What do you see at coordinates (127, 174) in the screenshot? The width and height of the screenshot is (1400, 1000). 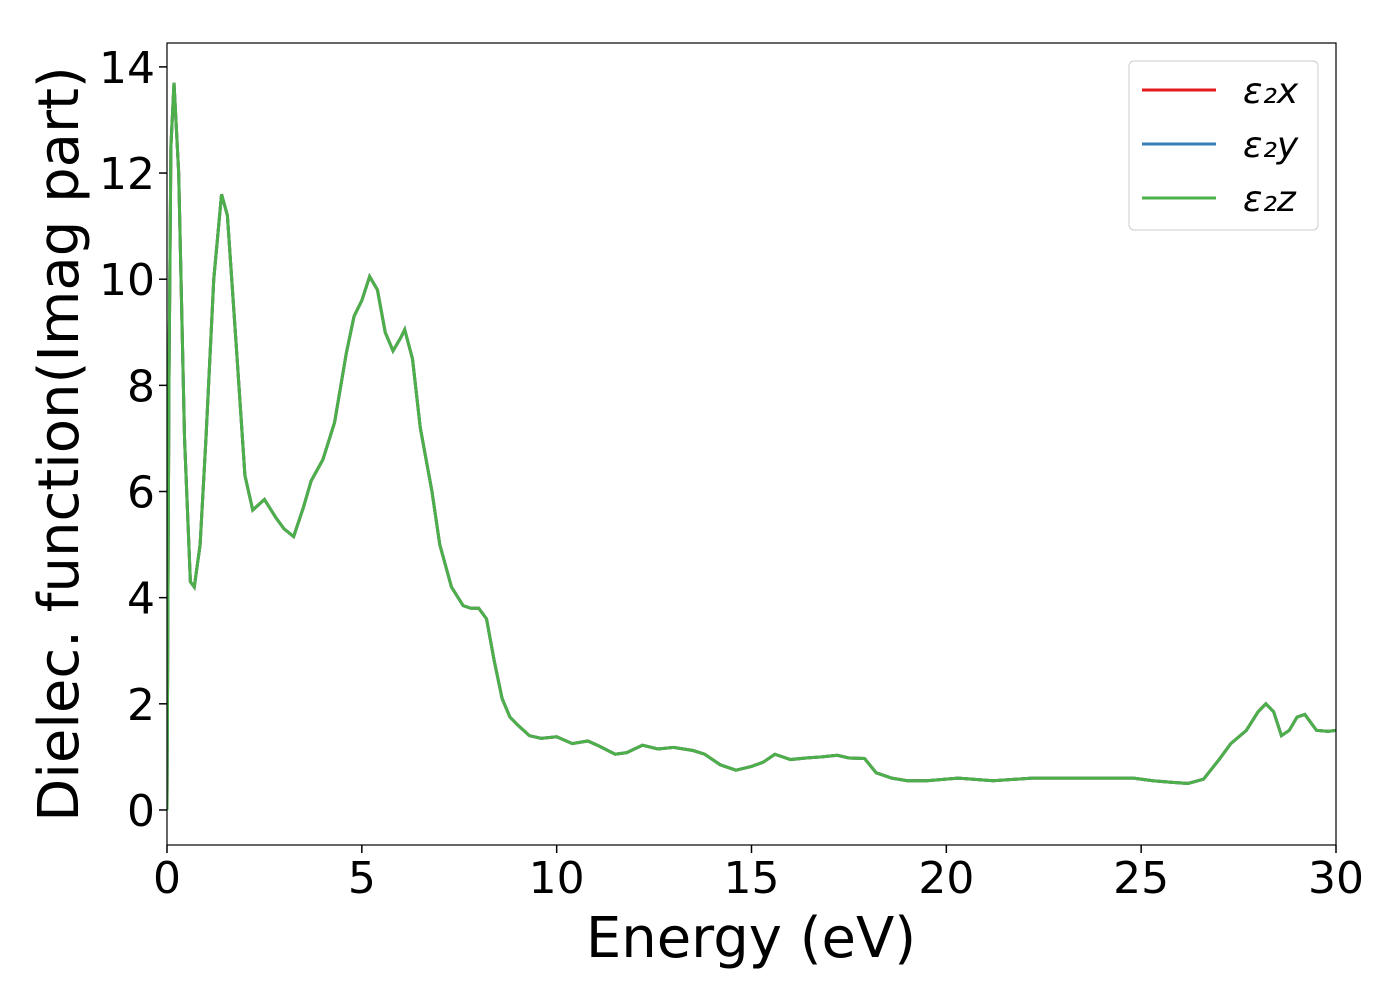 I see `y-tick-label: 12` at bounding box center [127, 174].